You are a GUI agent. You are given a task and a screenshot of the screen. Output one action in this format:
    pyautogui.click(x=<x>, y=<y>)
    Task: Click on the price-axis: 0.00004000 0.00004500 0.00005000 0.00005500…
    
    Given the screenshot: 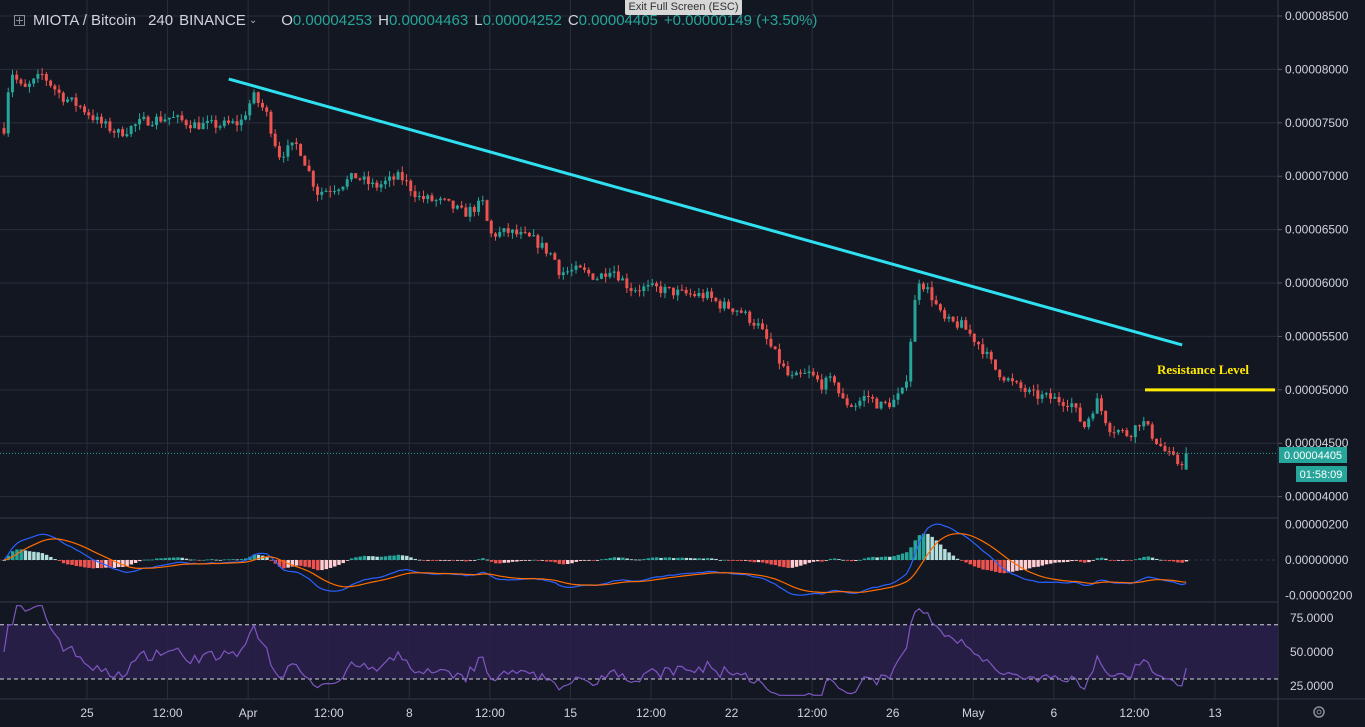 What is the action you would take?
    pyautogui.click(x=1315, y=351)
    